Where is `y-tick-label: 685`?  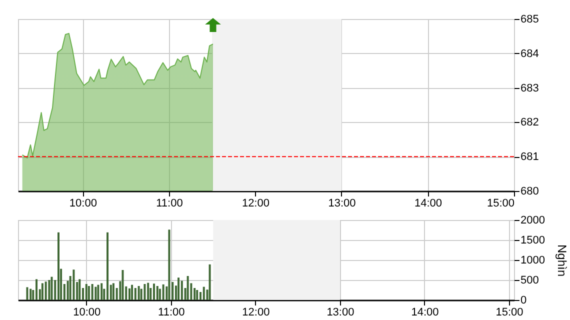
y-tick-label: 685 is located at coordinates (529, 20).